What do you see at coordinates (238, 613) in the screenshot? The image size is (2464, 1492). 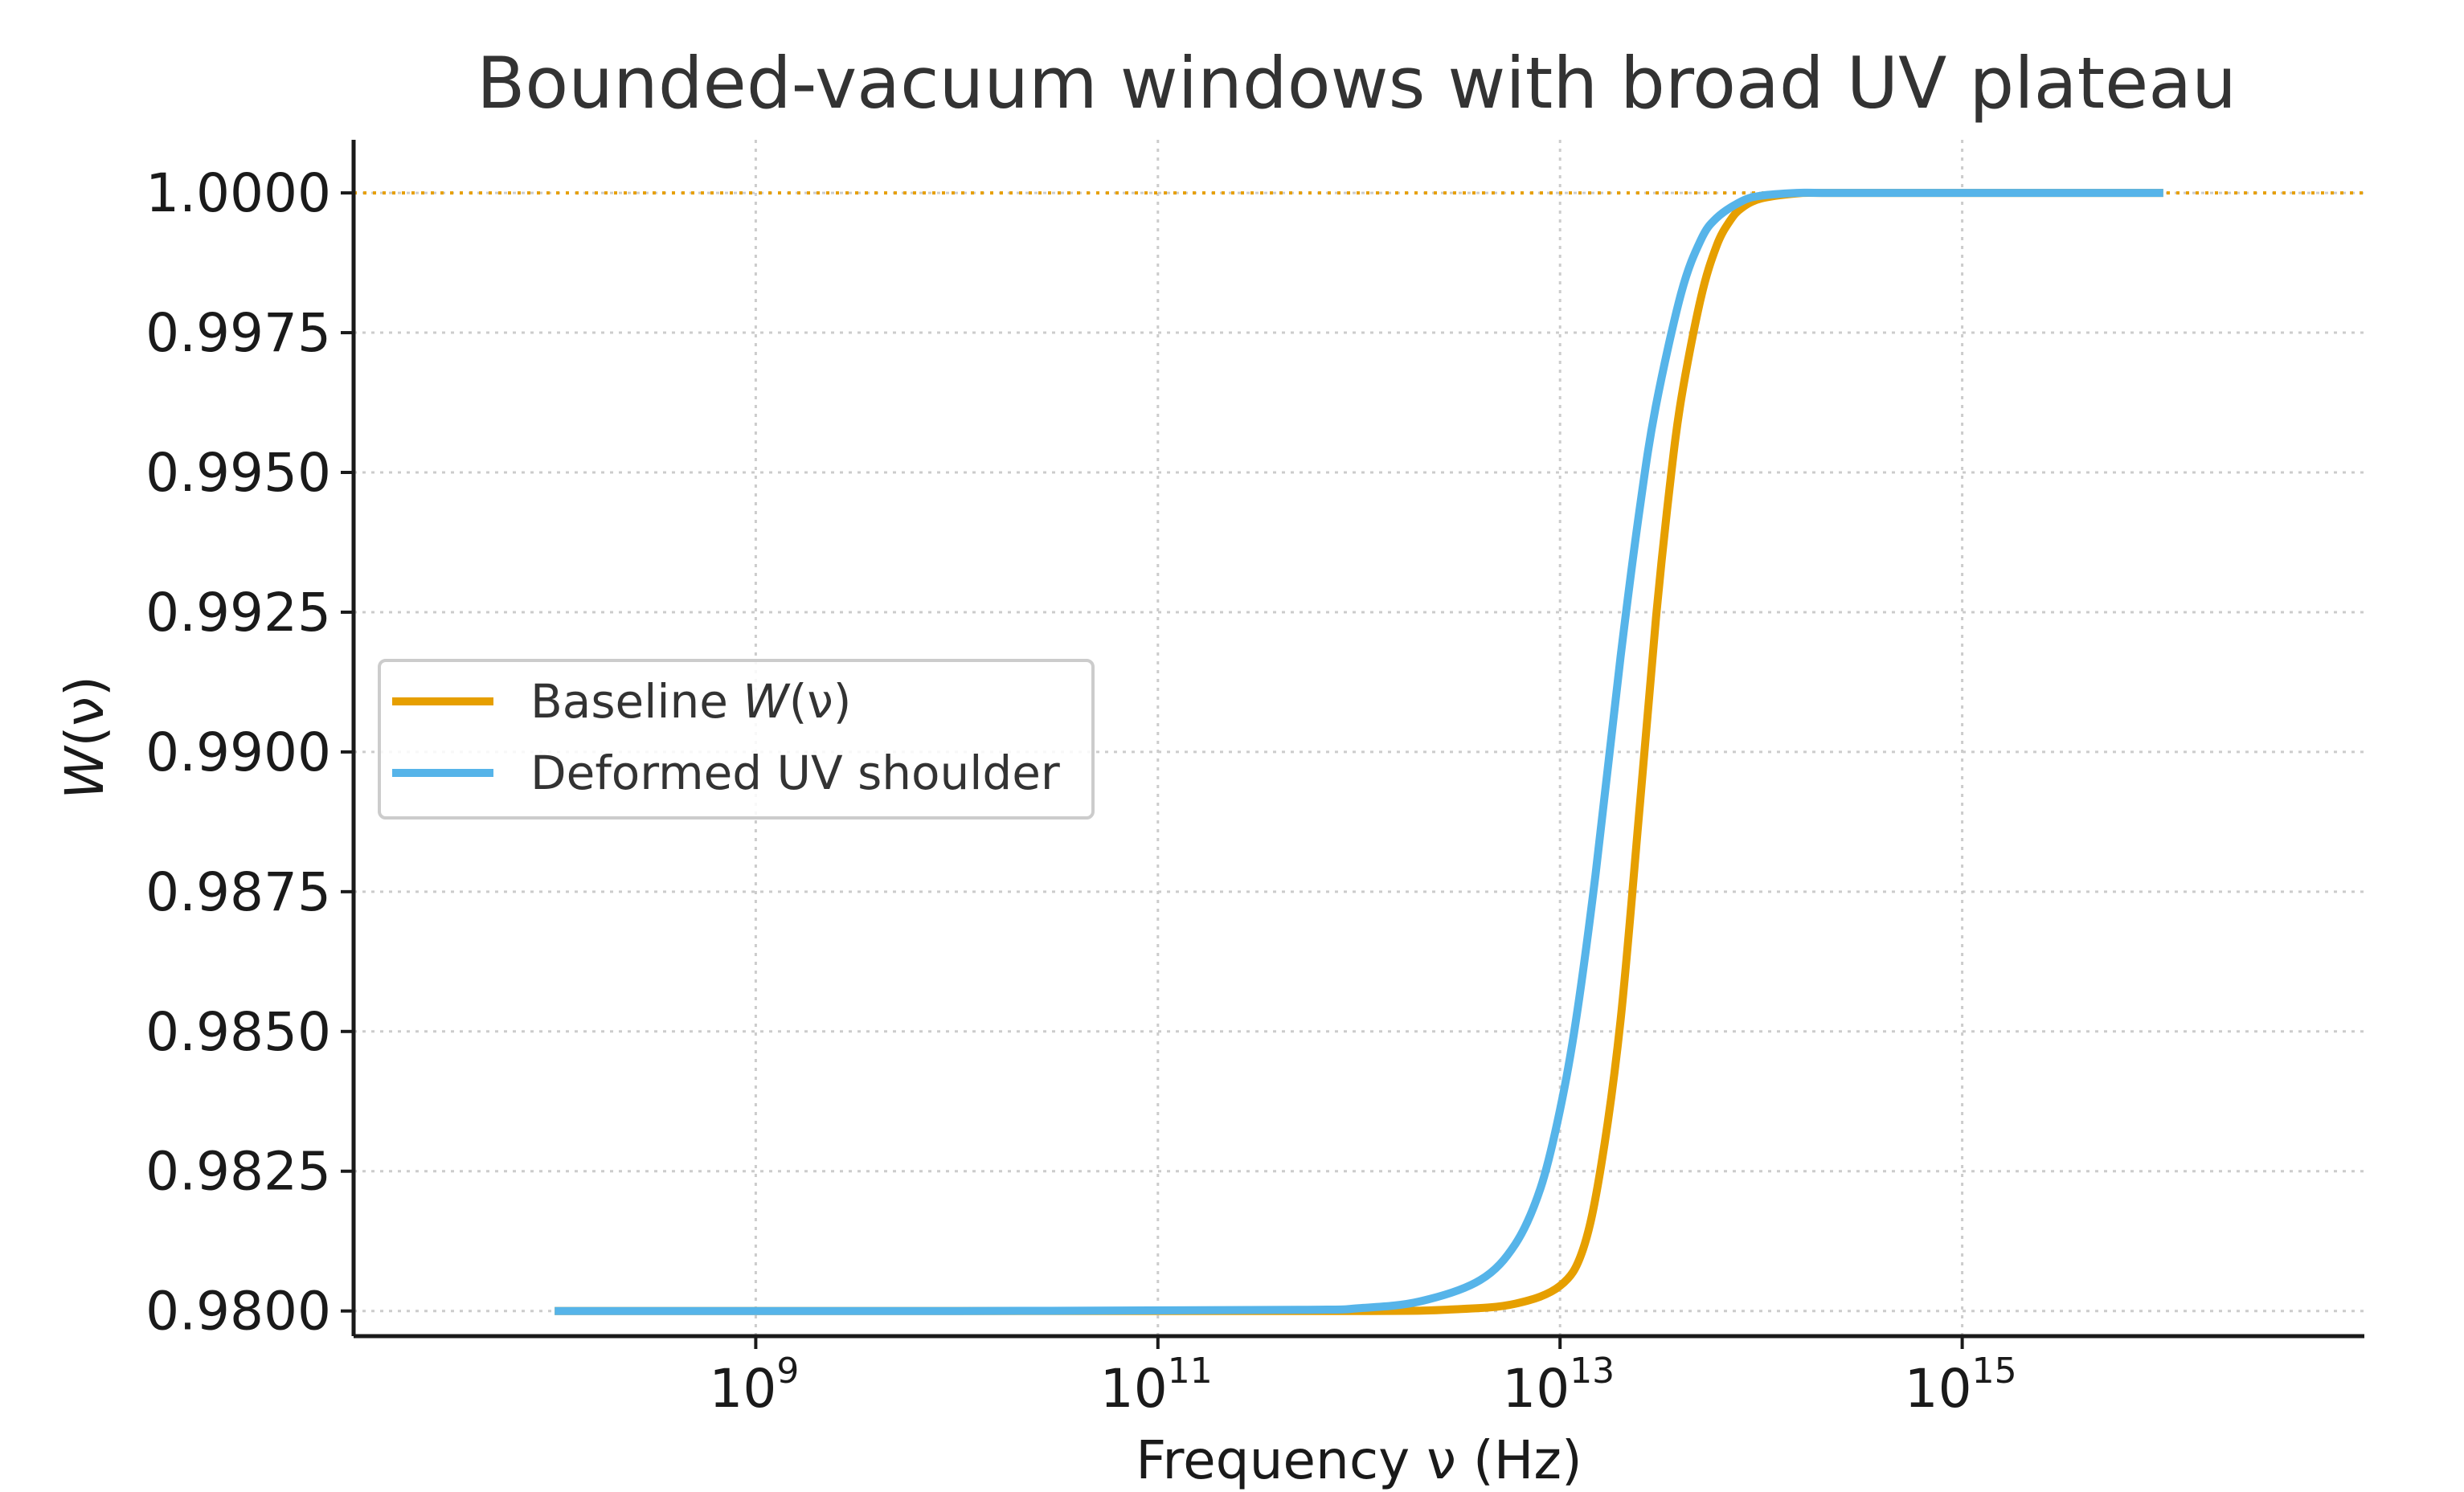 I see `y-tick-label: 0.9925` at bounding box center [238, 613].